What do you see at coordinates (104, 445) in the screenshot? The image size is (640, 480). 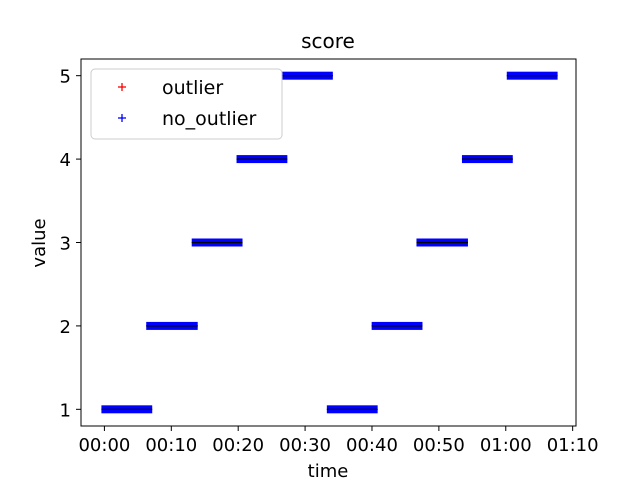 I see `x-tick-label: 00:00` at bounding box center [104, 445].